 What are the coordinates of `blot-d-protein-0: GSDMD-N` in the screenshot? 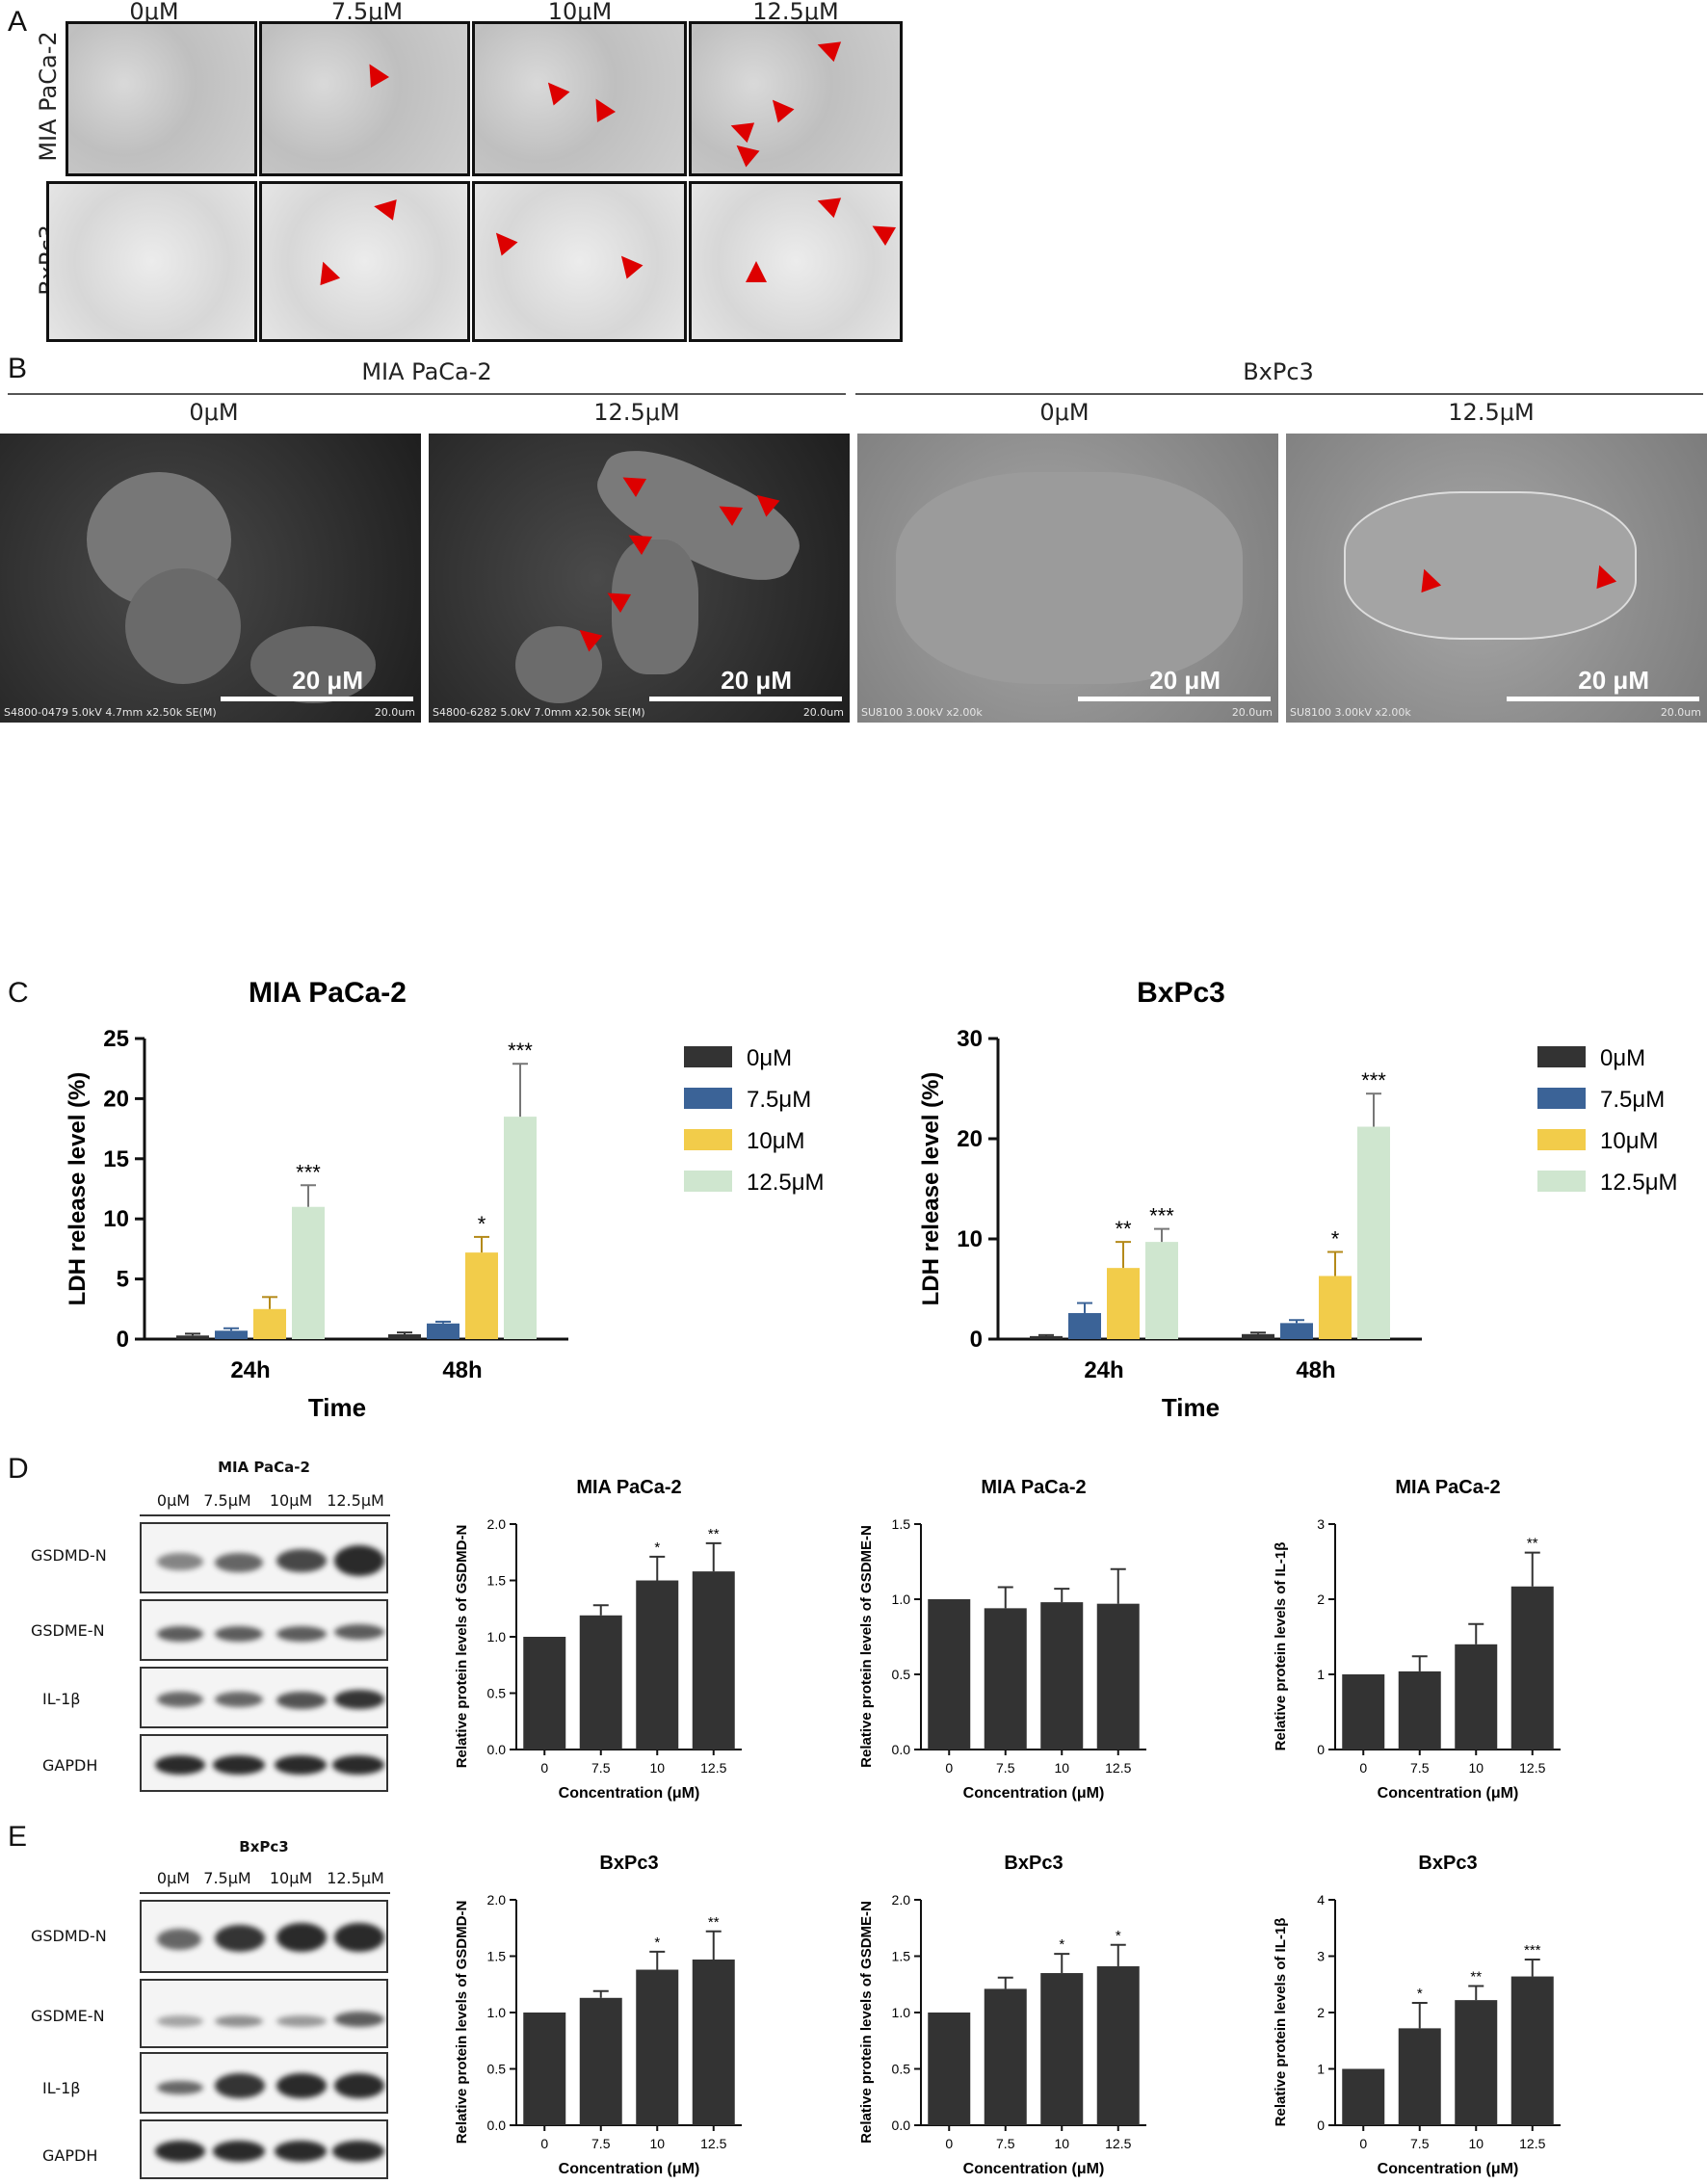 It's located at (69, 1556).